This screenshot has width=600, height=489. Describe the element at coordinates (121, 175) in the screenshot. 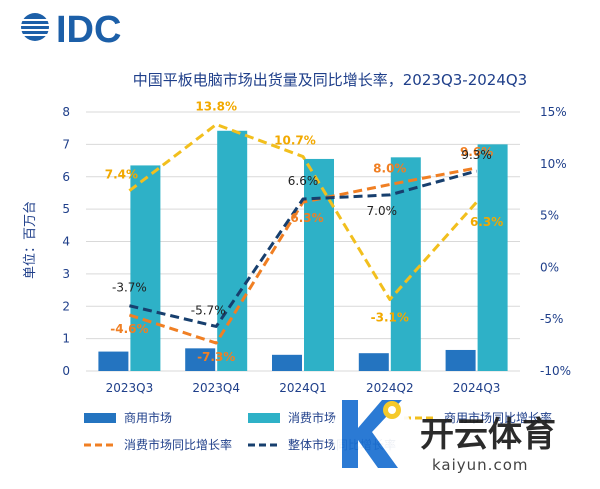

I see `data-label: 7.4%` at that location.